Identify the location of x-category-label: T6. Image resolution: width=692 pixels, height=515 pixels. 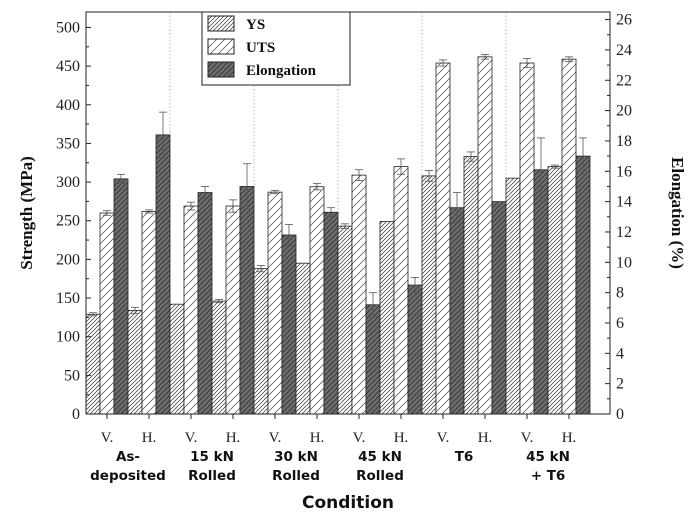
(464, 457).